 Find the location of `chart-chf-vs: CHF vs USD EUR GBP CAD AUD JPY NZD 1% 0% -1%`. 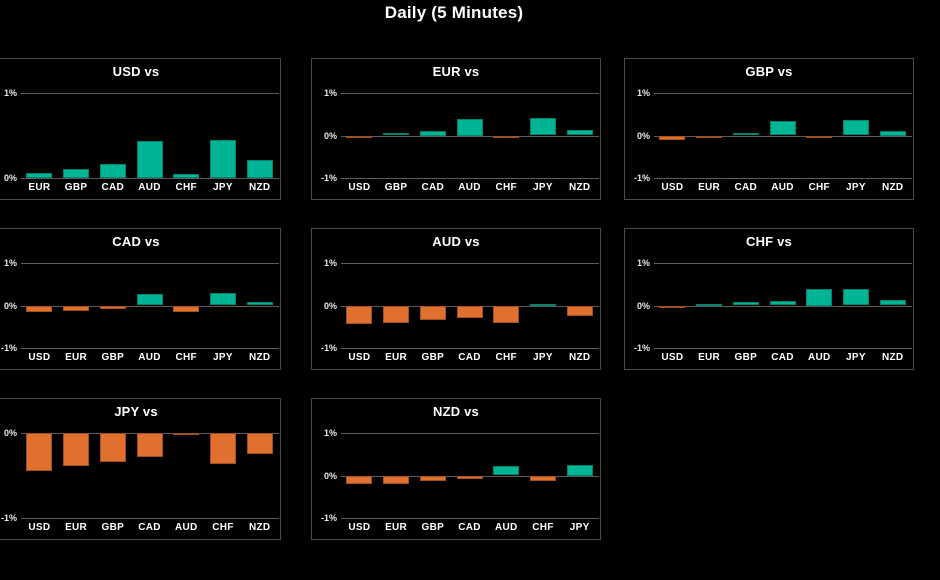

chart-chf-vs: CHF vs USD EUR GBP CAD AUD JPY NZD 1% 0% -1% is located at coordinates (769, 299).